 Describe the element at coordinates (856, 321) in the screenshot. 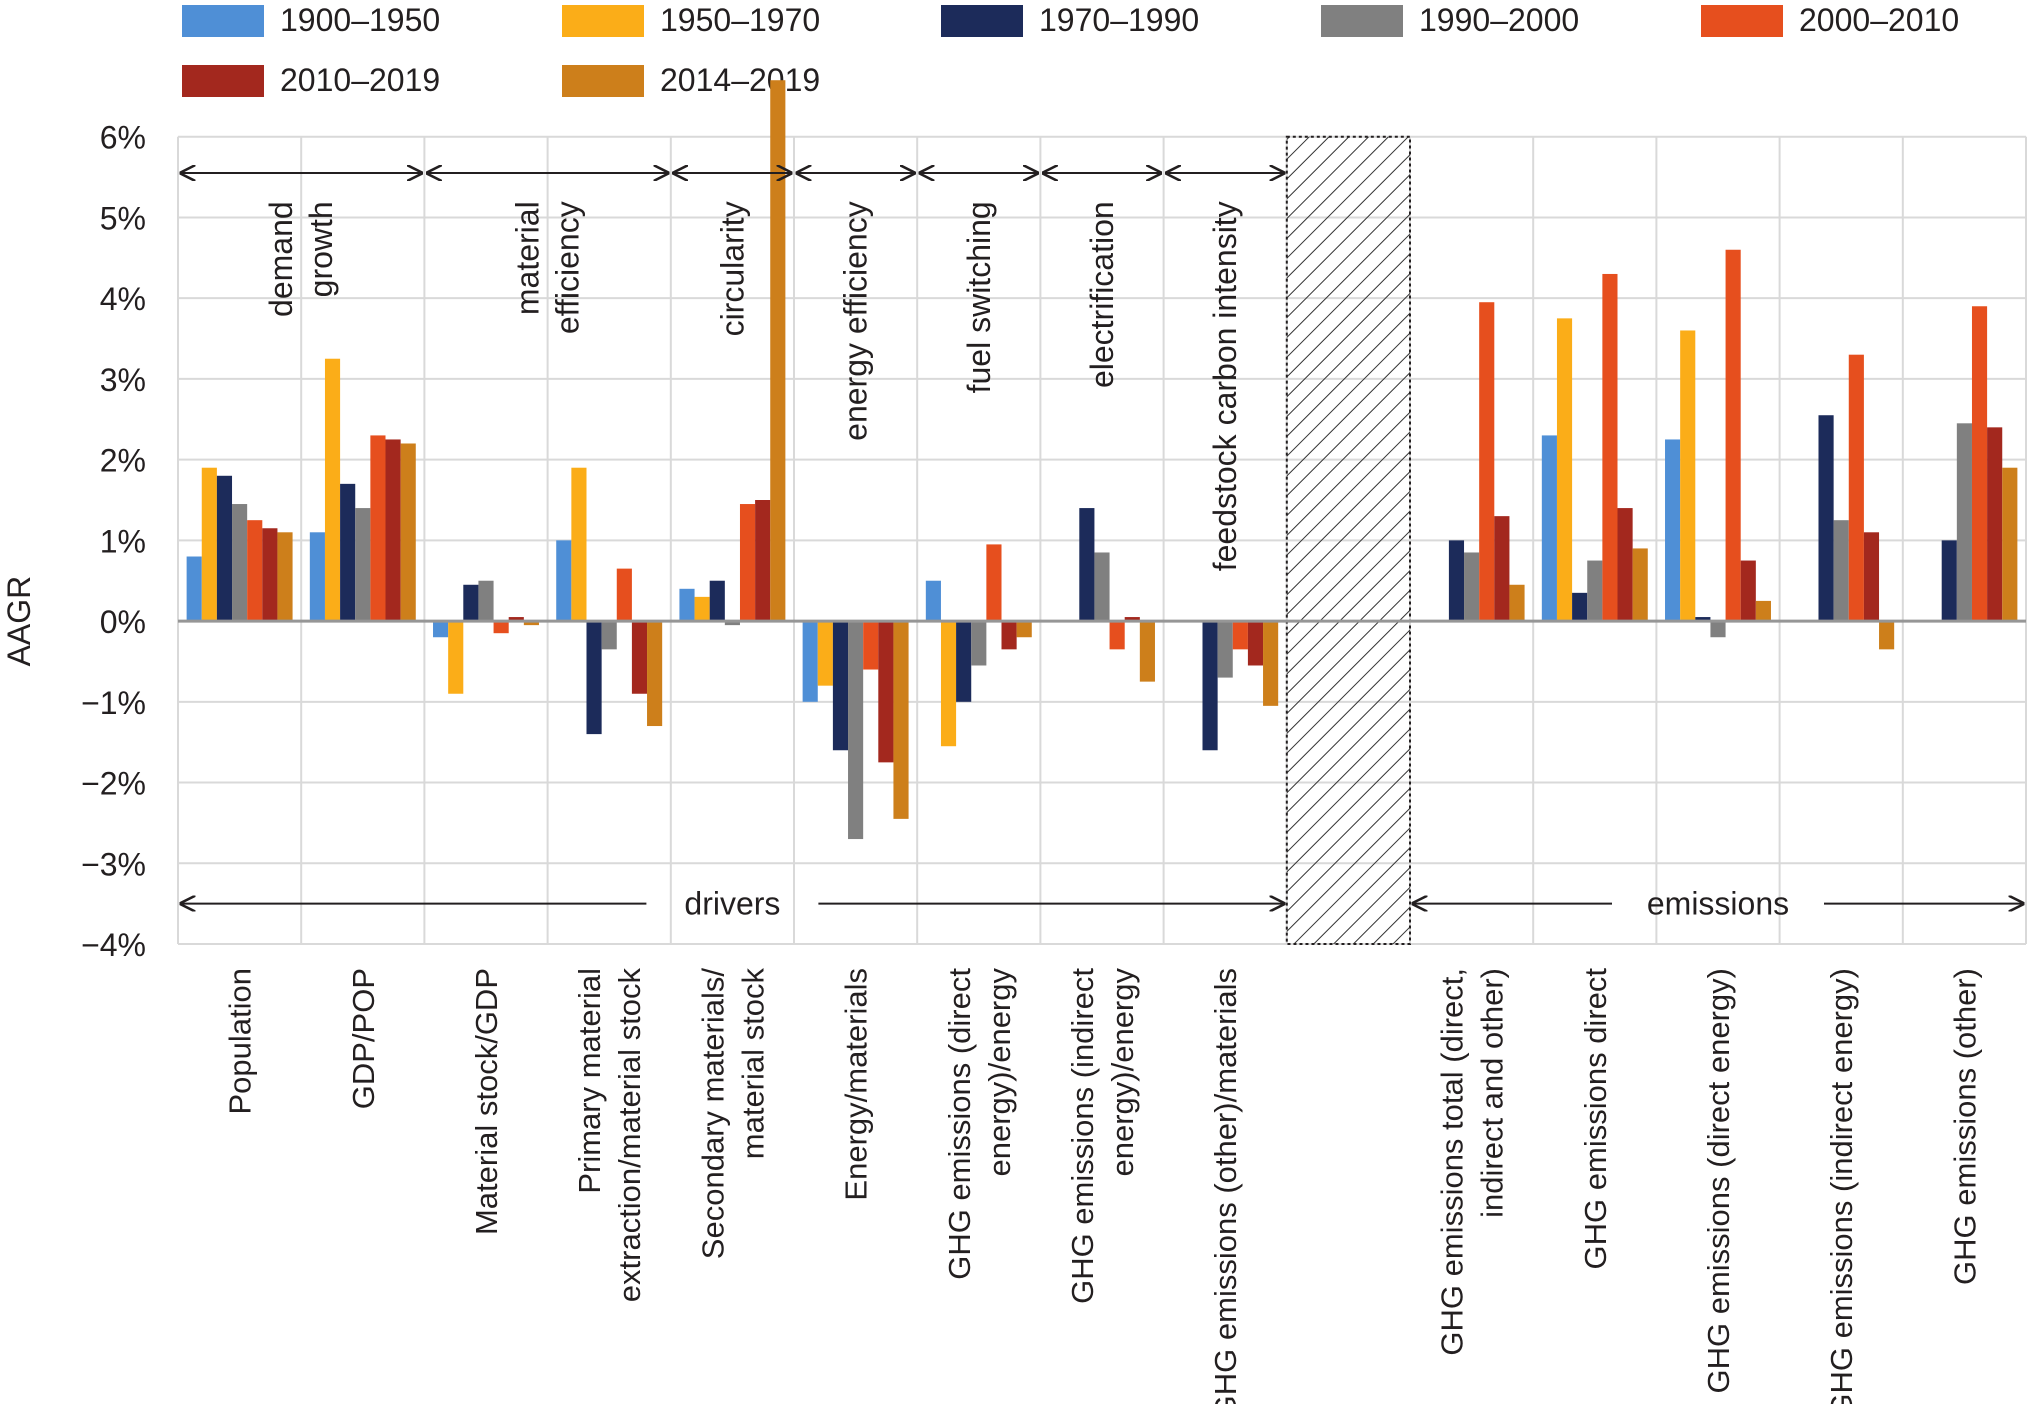

I see `group-label: energy efficiency` at that location.